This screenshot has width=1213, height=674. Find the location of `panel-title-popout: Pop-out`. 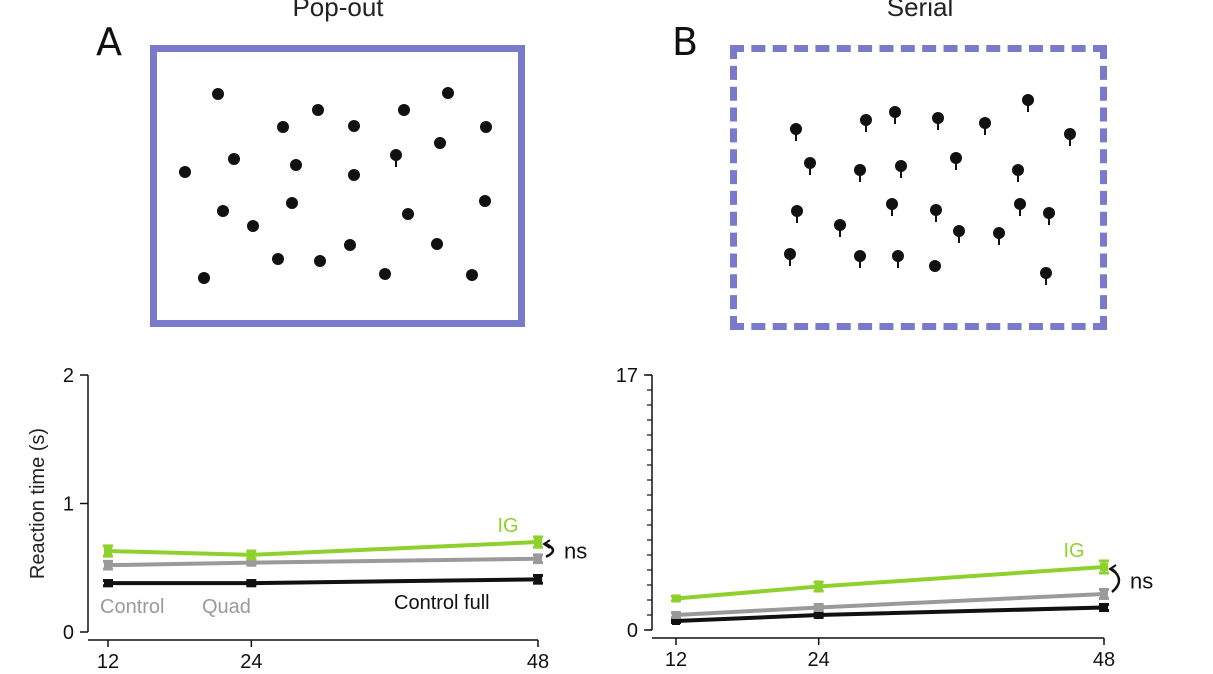

panel-title-popout: Pop-out is located at coordinates (338, 11).